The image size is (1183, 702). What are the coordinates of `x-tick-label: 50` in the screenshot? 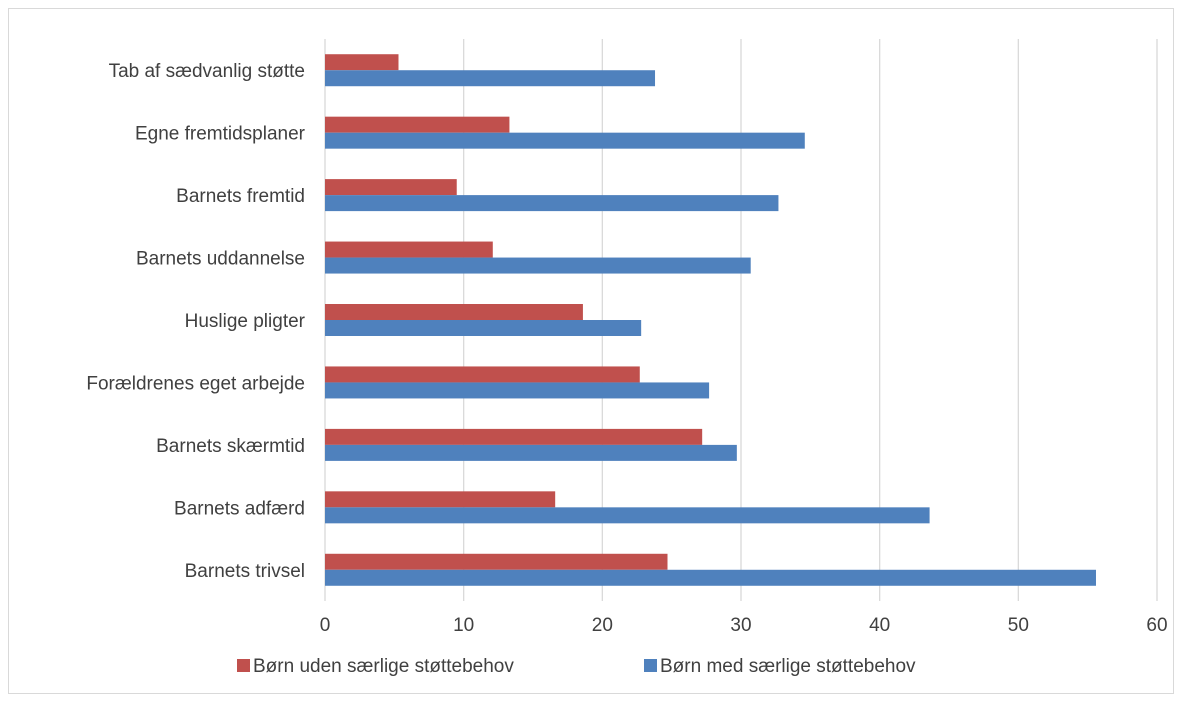 It's located at (1018, 625).